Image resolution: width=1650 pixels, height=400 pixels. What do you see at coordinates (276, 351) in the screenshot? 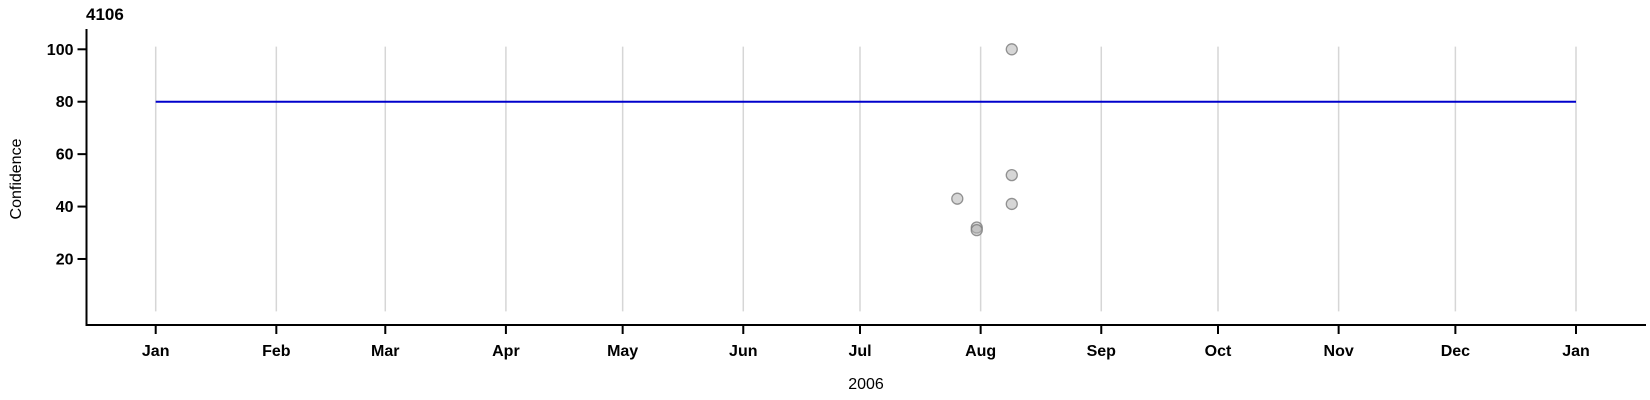
I see `x-tick-label: Feb` at bounding box center [276, 351].